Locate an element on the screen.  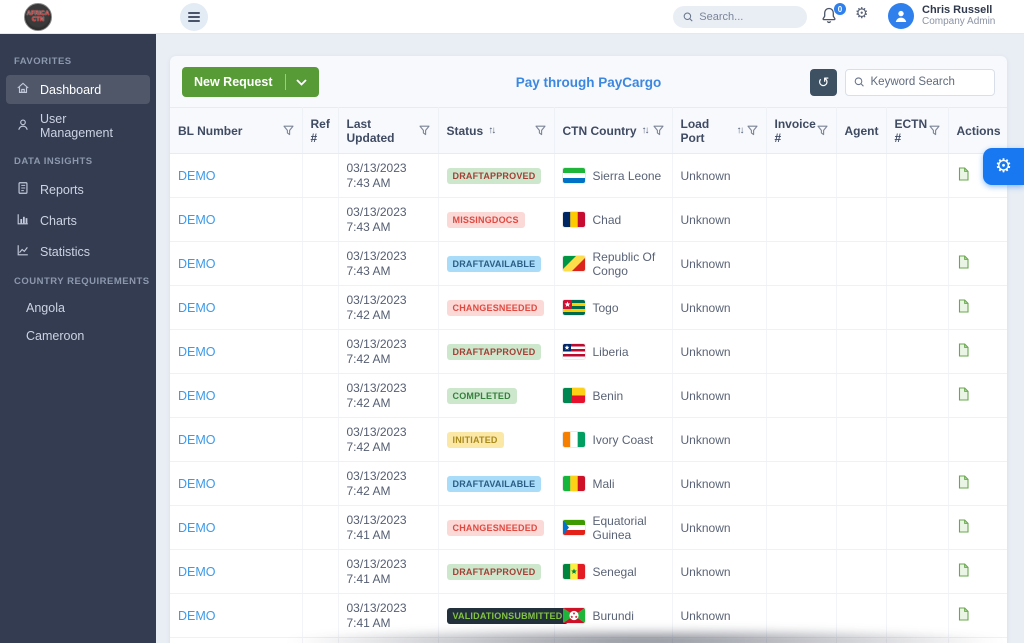
settings-gear-icon: ⚙ is located at coordinates (862, 13).